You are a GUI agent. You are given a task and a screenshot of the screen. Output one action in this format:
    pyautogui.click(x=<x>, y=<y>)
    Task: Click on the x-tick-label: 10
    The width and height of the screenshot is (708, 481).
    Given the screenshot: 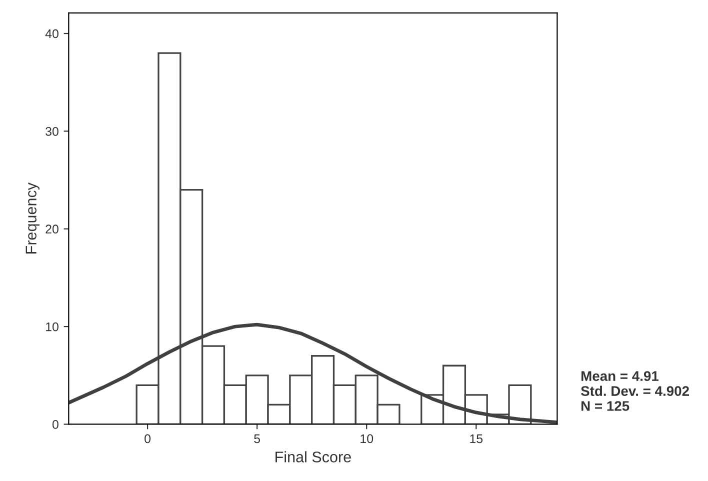 What is the action you would take?
    pyautogui.click(x=367, y=439)
    